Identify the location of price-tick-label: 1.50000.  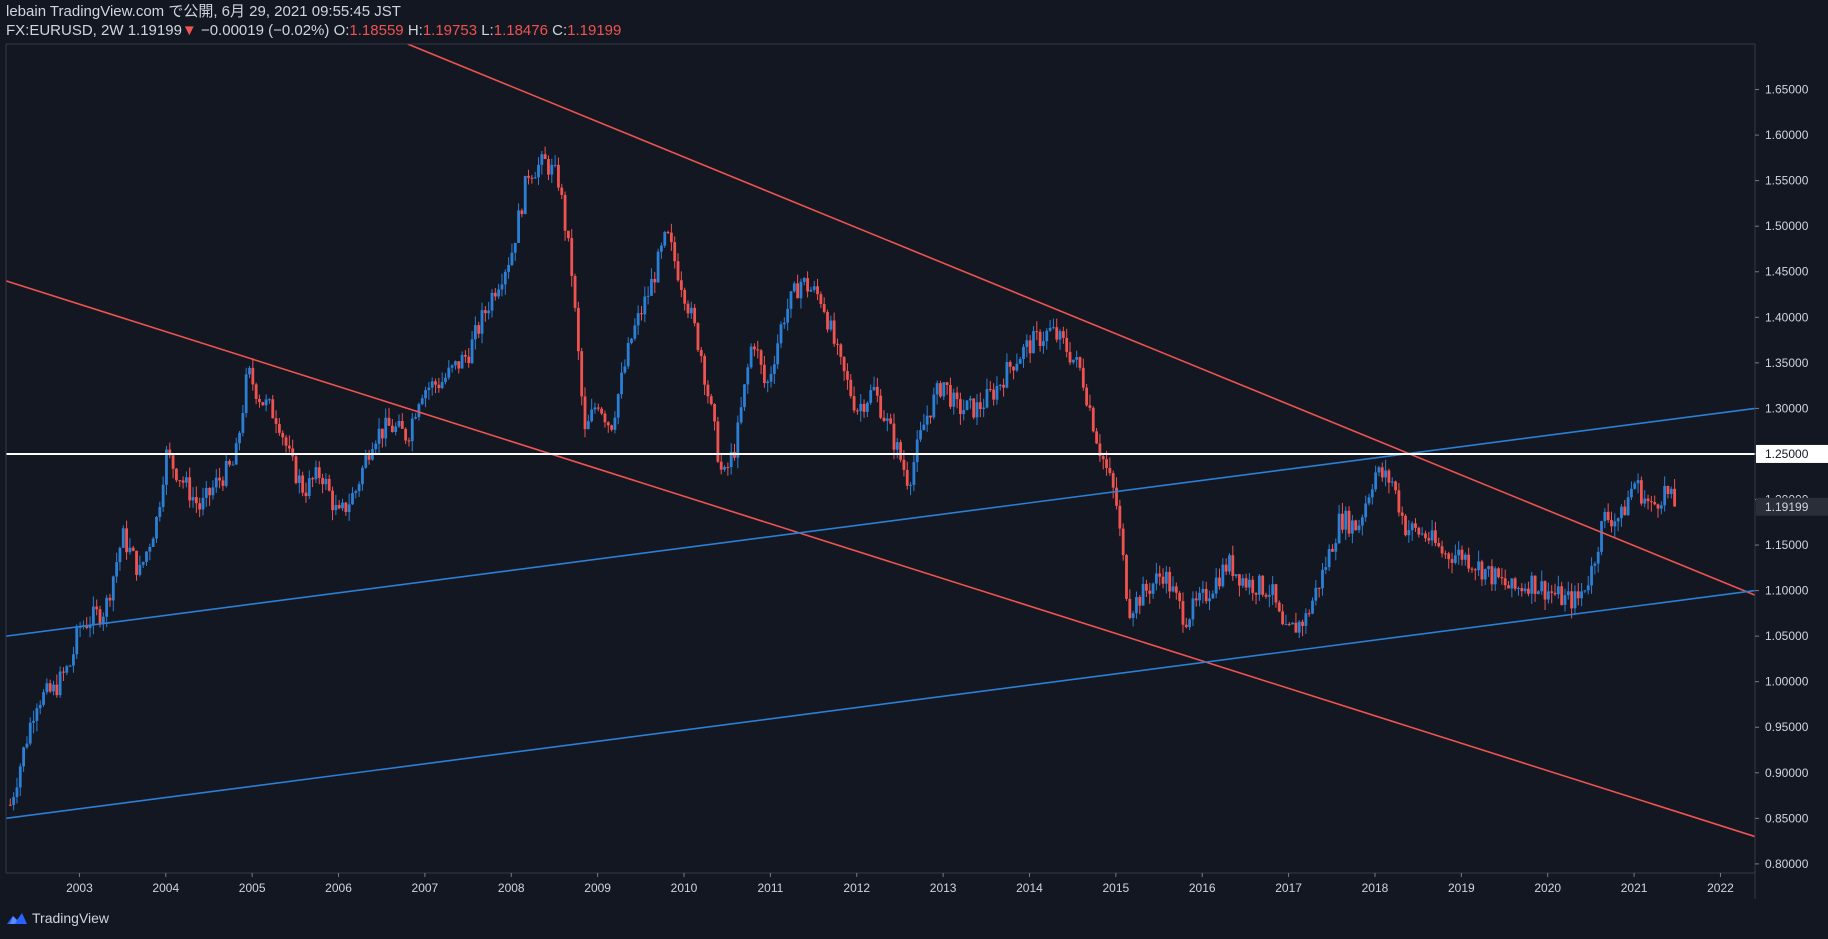
(1787, 226).